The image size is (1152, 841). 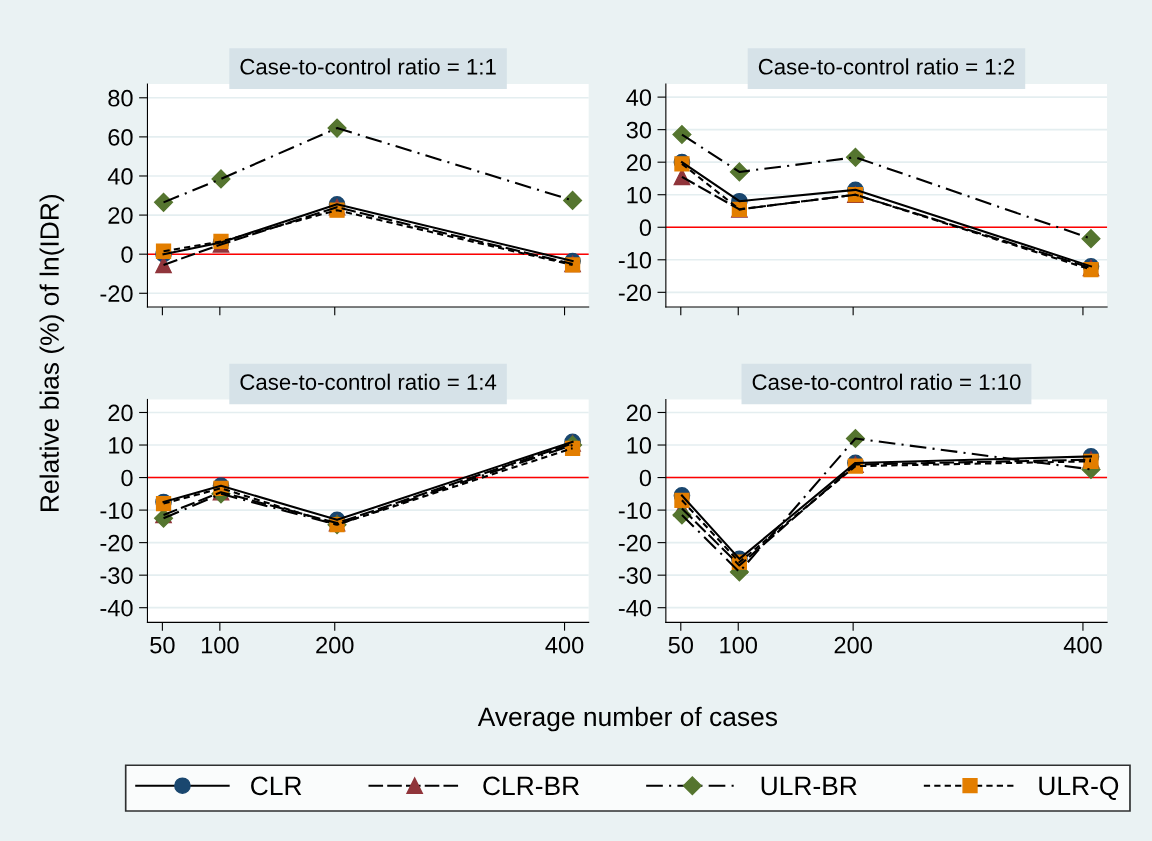 I want to click on y-axis-title: Relative bias (%) of ln(IDR), so click(x=52, y=353).